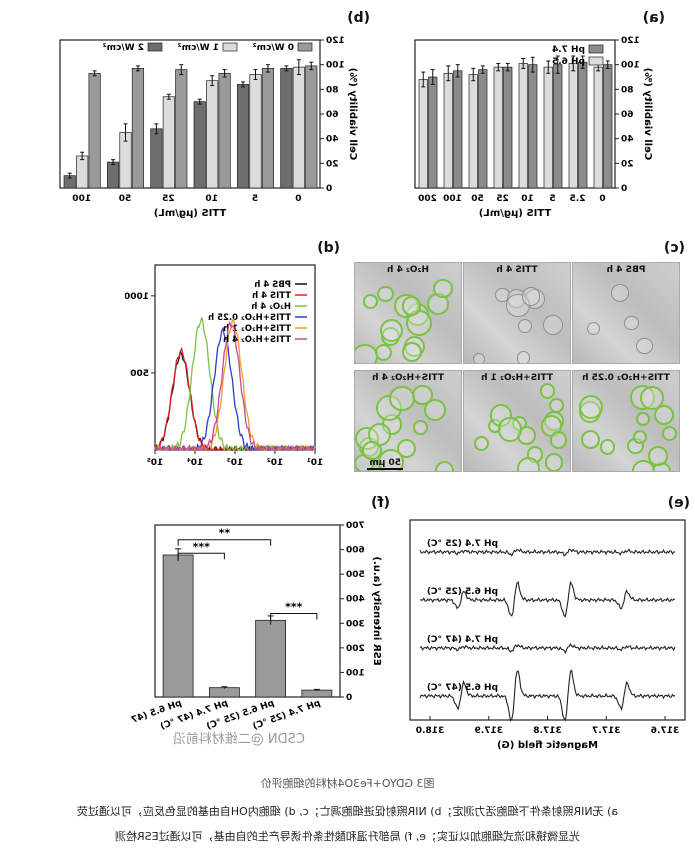 This screenshot has height=856, width=695. Describe the element at coordinates (273, 48) in the screenshot. I see `legend-label: 0 W/cm²` at that location.